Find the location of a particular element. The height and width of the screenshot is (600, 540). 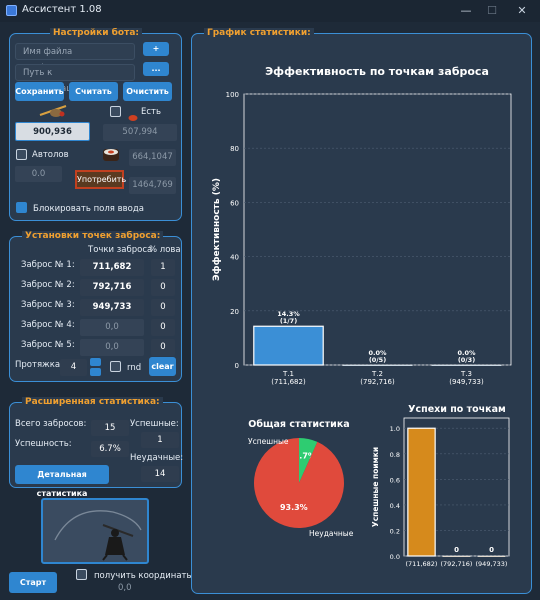

rnd-checkbox is located at coordinates (115, 366).